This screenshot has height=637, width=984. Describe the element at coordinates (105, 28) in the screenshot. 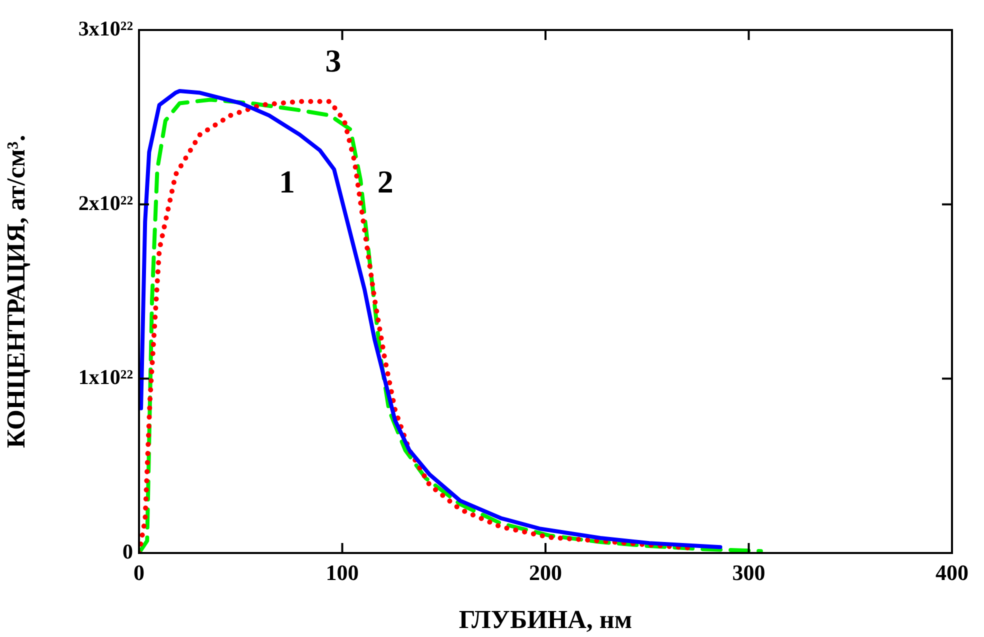

I see `y-tick-label: 3x10²²` at that location.